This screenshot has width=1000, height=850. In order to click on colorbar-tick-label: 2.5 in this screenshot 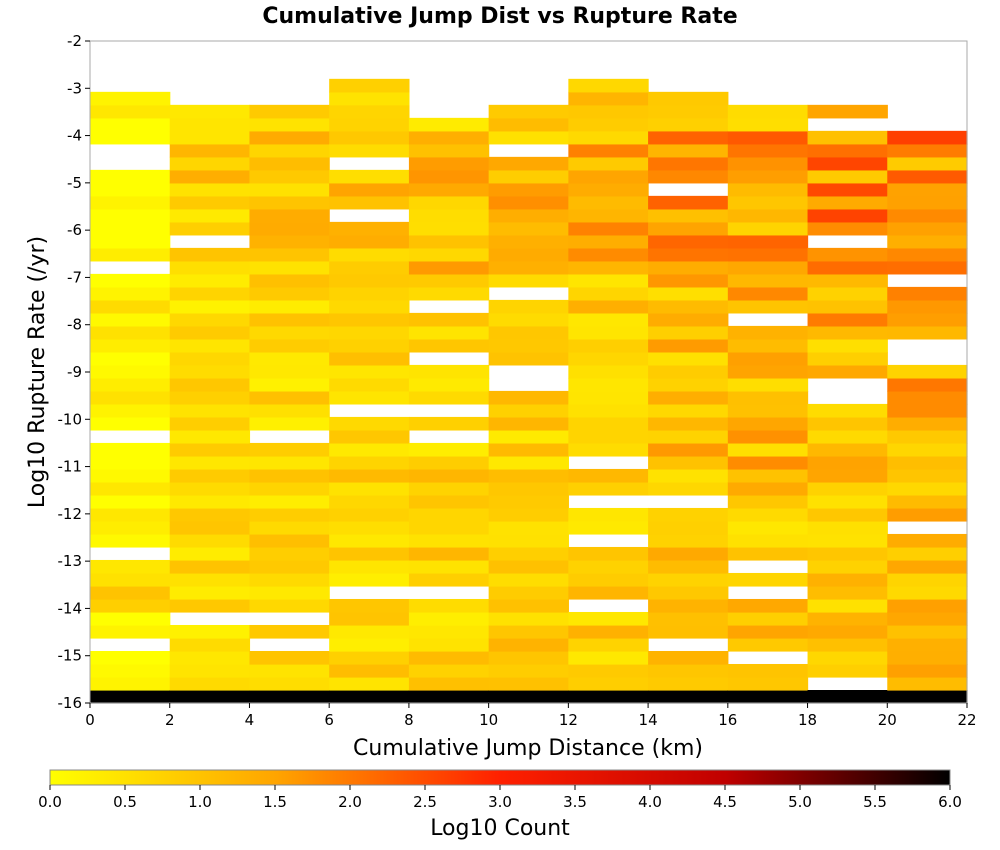, I will do `click(425, 802)`.